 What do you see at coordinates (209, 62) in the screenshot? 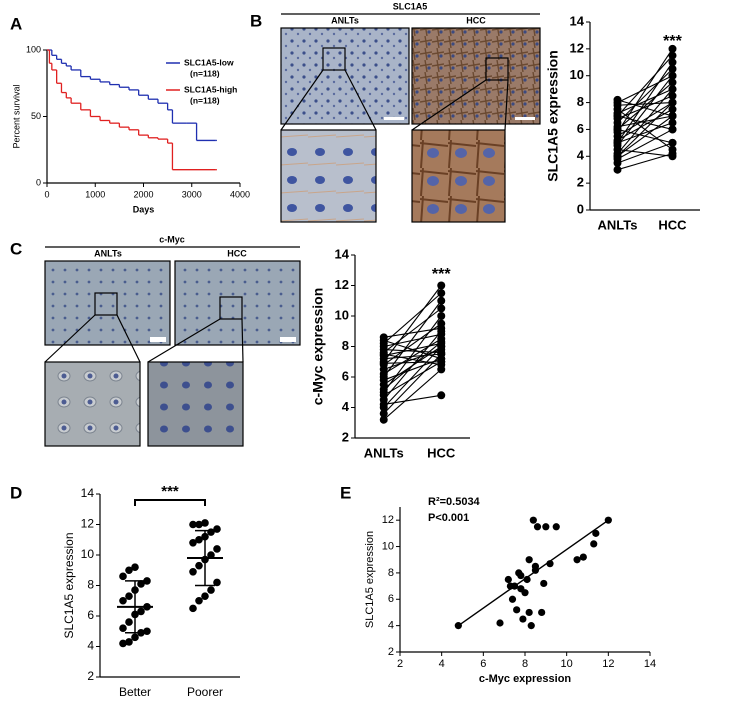
I see `legend-label: SLC1A5-low` at bounding box center [209, 62].